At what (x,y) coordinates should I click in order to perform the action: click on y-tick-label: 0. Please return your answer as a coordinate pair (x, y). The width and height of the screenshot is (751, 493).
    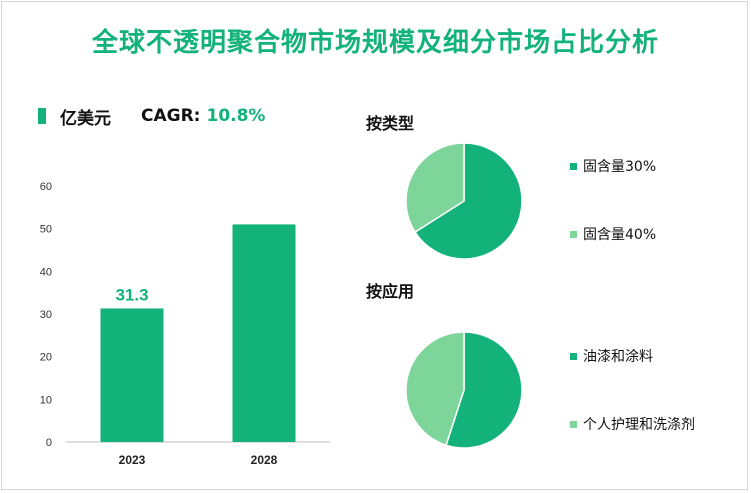
    Looking at the image, I should click on (49, 443).